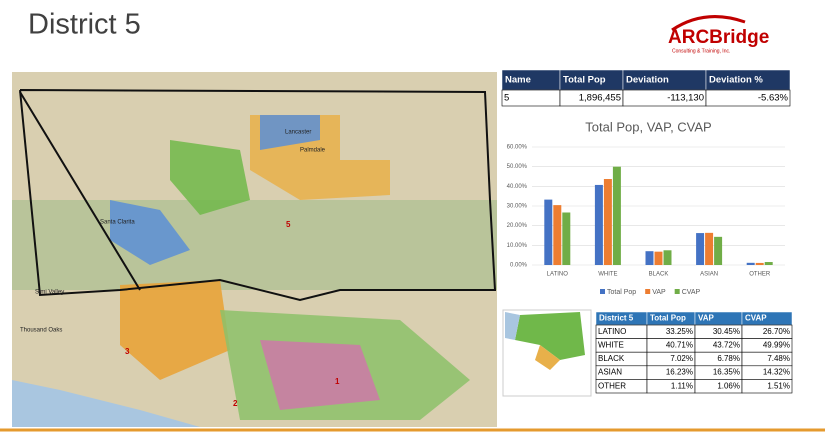 This screenshot has height=433, width=825. I want to click on y-tick-label: 20.00%, so click(517, 226).